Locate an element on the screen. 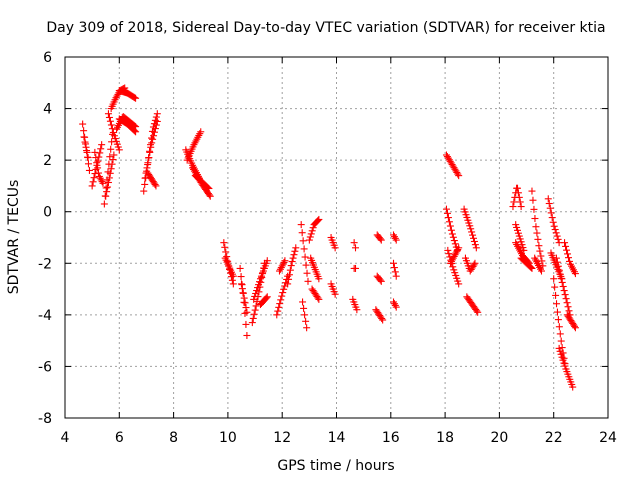 This screenshot has height=480, width=640. x-tick-label: 4 is located at coordinates (65, 438).